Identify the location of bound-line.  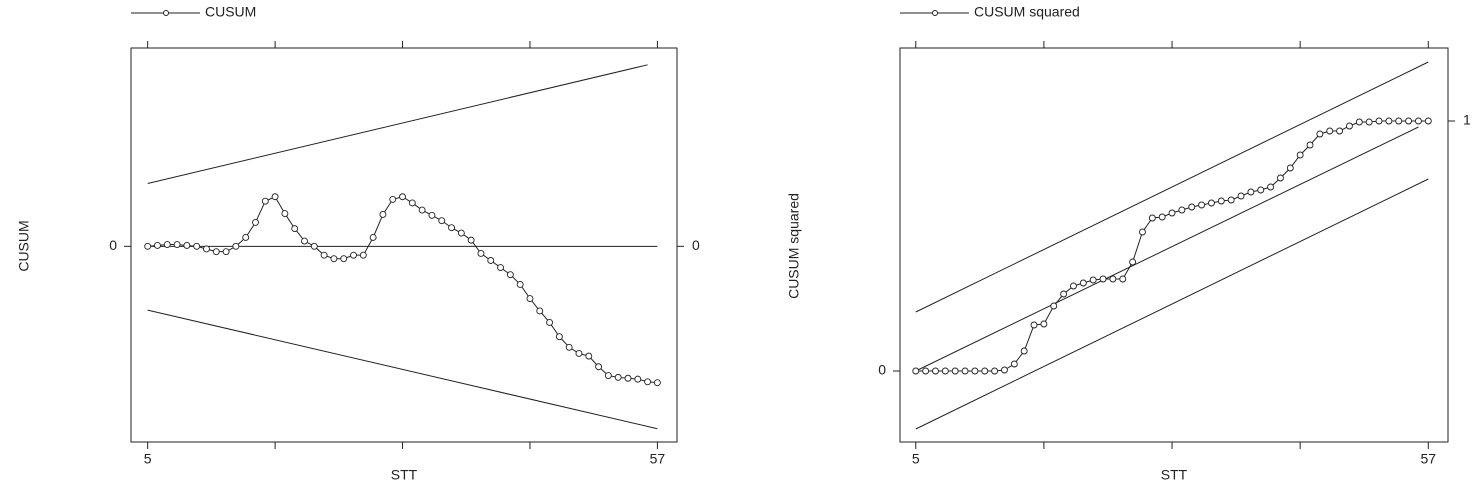
(402, 369).